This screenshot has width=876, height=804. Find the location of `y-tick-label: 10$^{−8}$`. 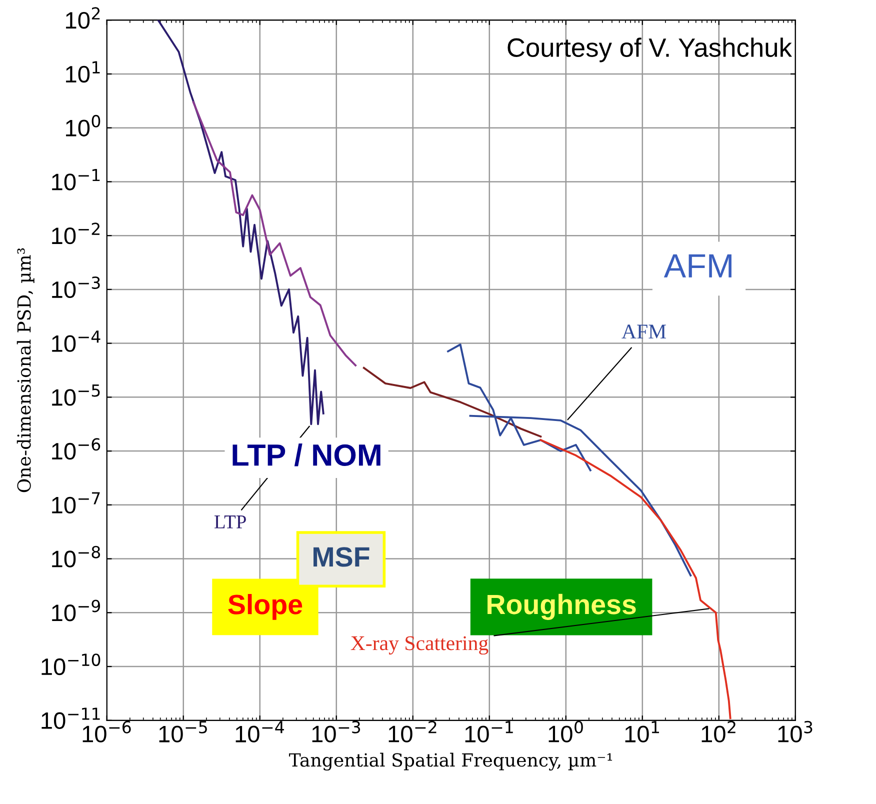

y-tick-label: 10$^{−8}$ is located at coordinates (76, 557).